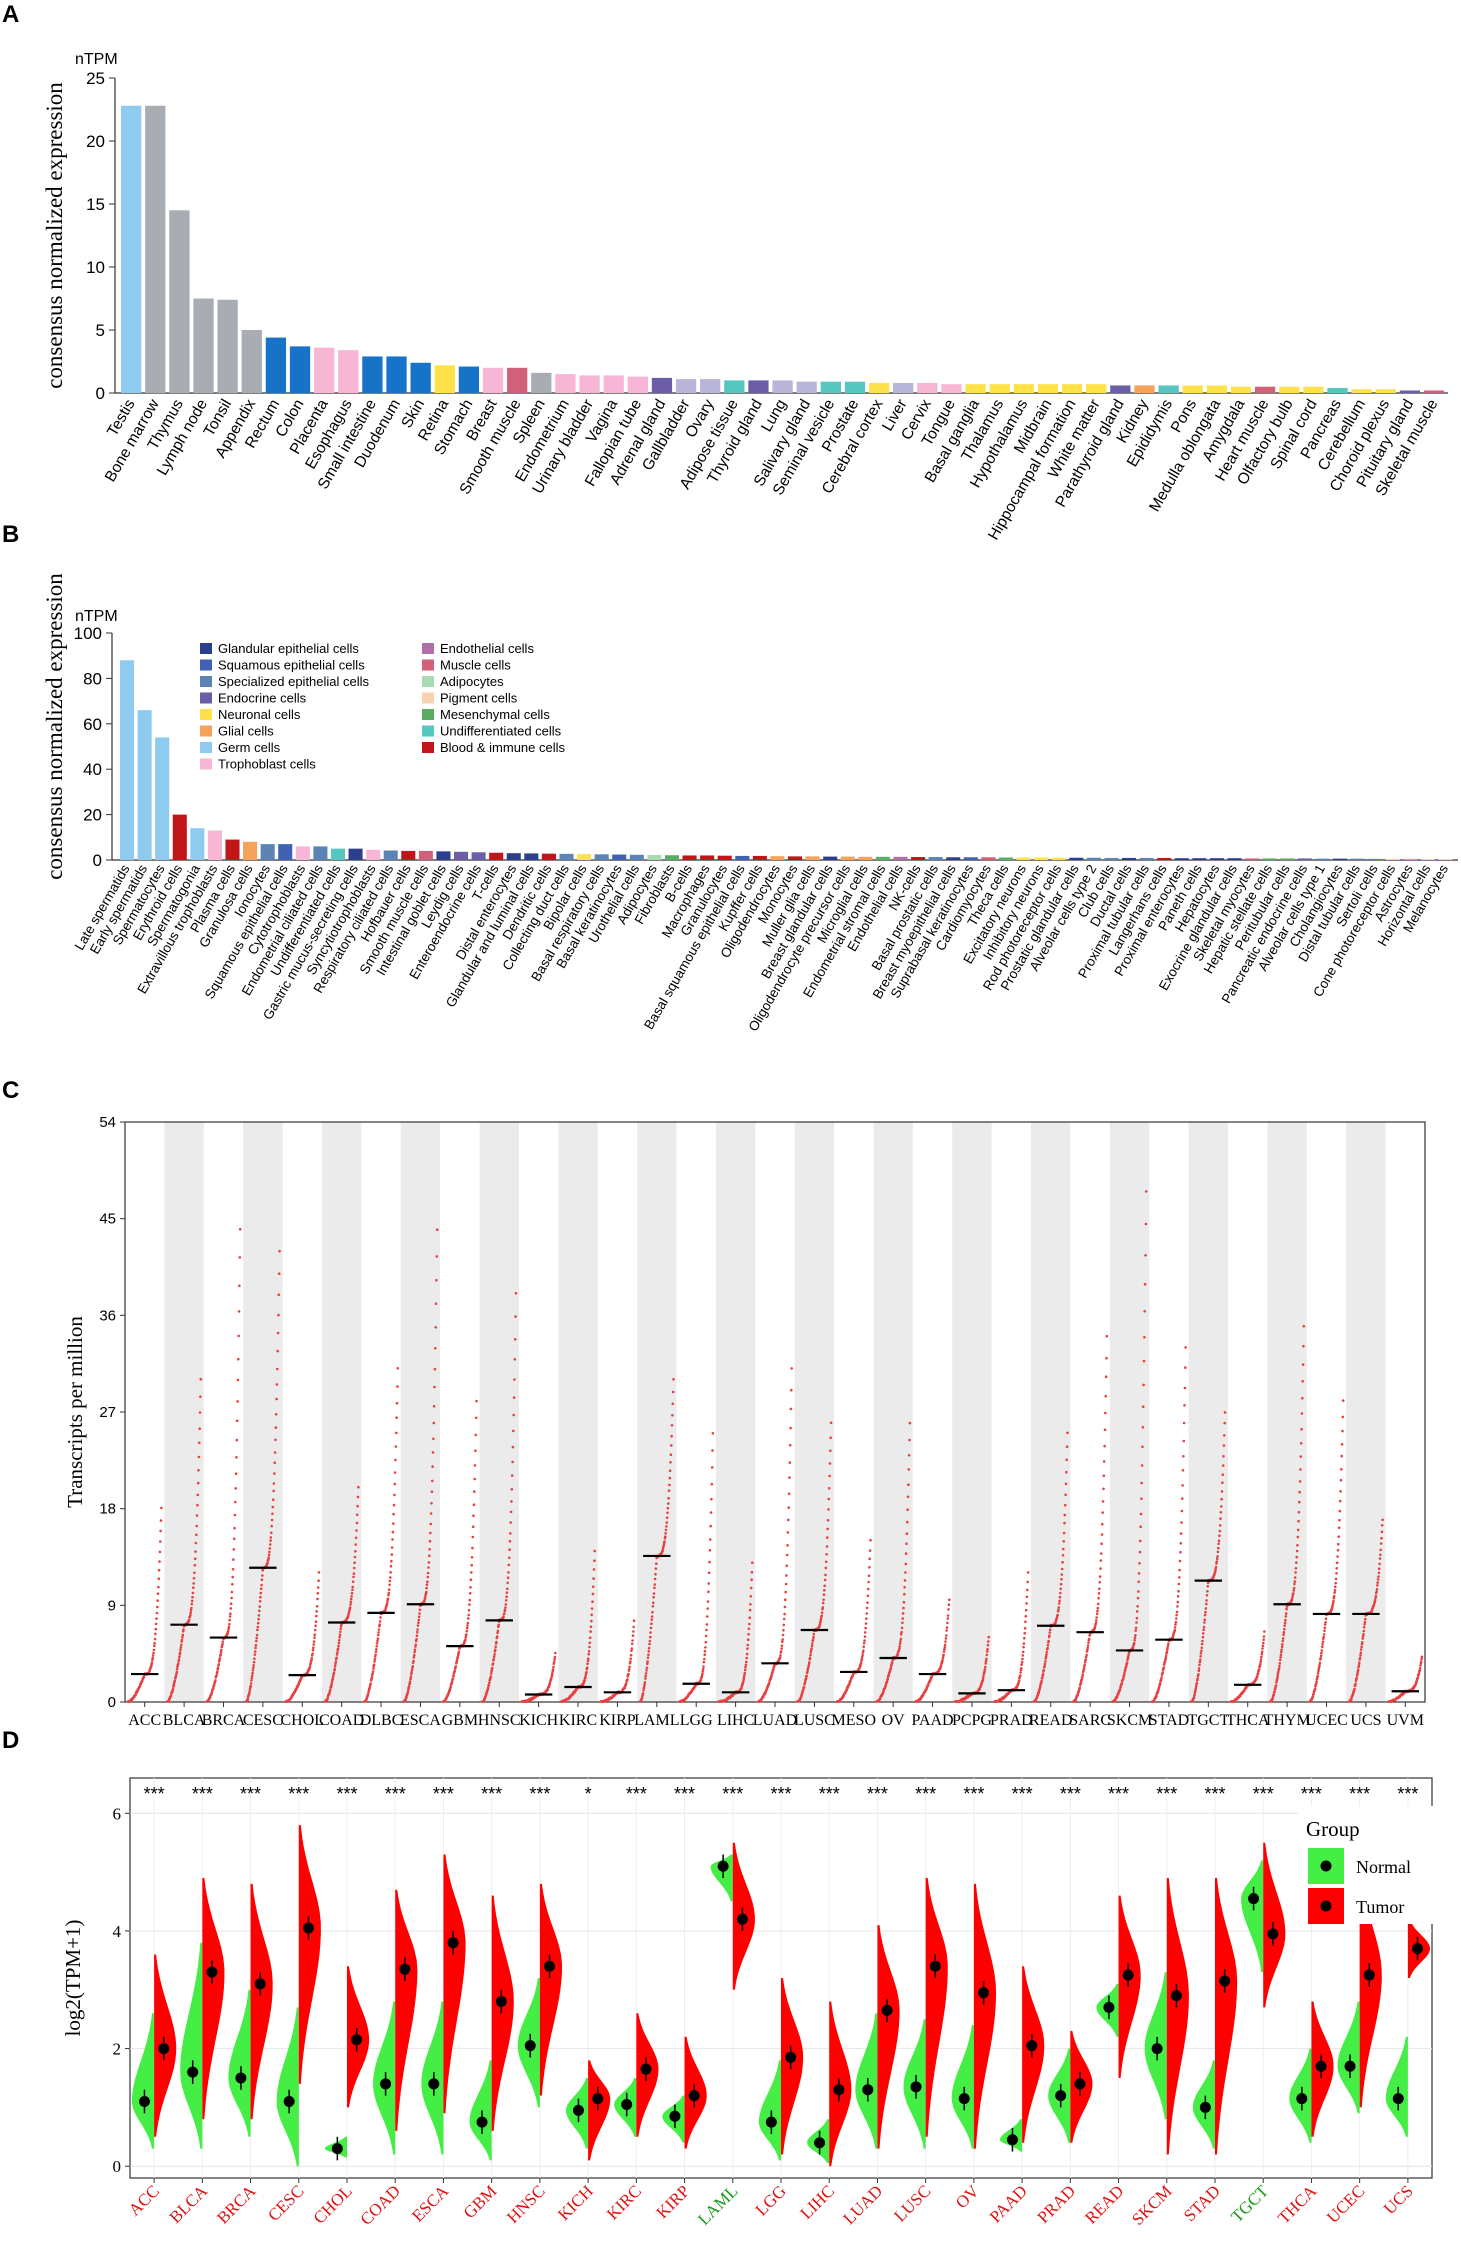  I want to click on bar-prostatic-glandular-cells, so click(1076, 858).